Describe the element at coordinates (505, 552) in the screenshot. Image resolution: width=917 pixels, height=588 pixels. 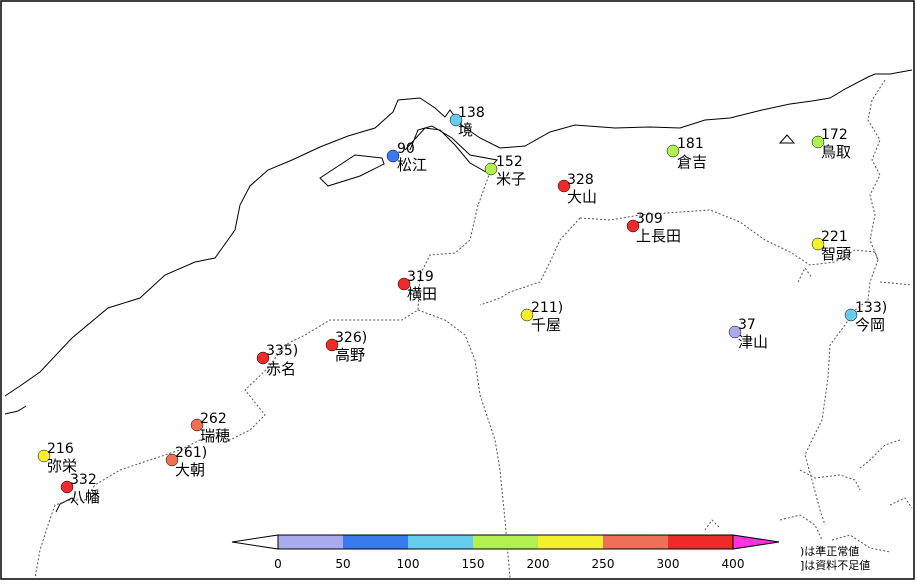
I see `colorbar: 0 50 100 150 200 250 300 400` at that location.